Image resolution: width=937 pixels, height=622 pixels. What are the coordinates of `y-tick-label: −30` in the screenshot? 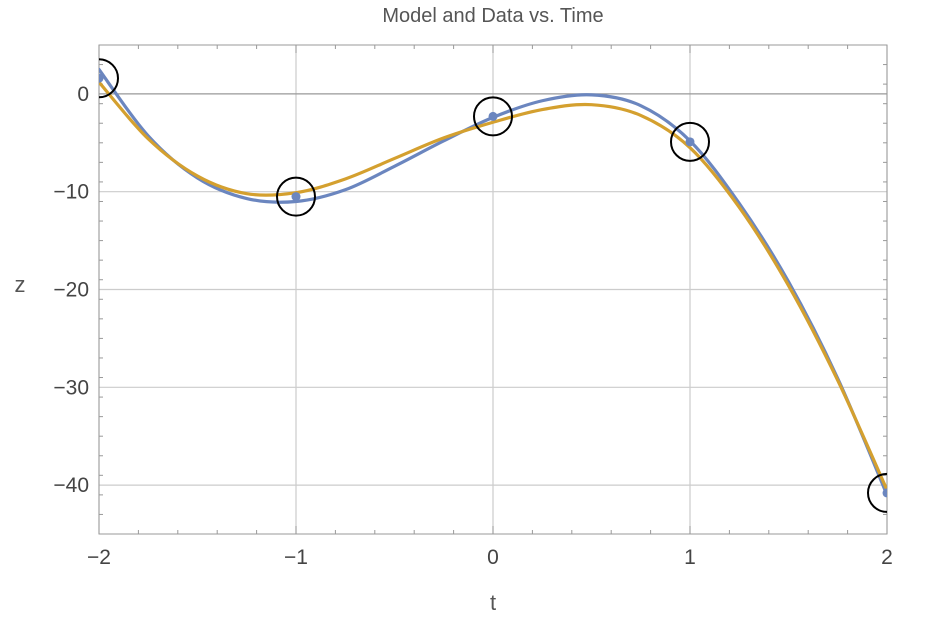 It's located at (71, 387).